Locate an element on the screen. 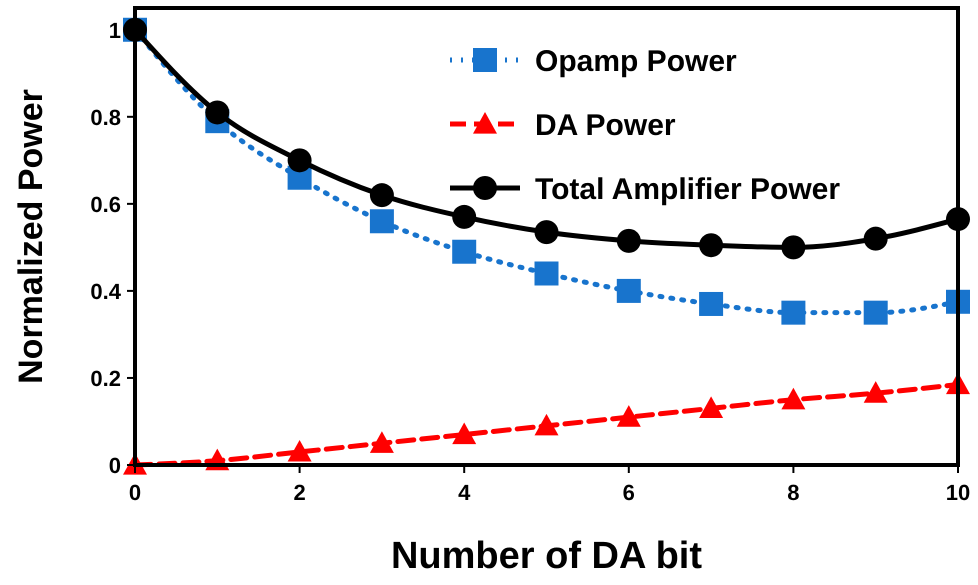 The width and height of the screenshot is (978, 585). legend-label: DA Power is located at coordinates (605, 125).